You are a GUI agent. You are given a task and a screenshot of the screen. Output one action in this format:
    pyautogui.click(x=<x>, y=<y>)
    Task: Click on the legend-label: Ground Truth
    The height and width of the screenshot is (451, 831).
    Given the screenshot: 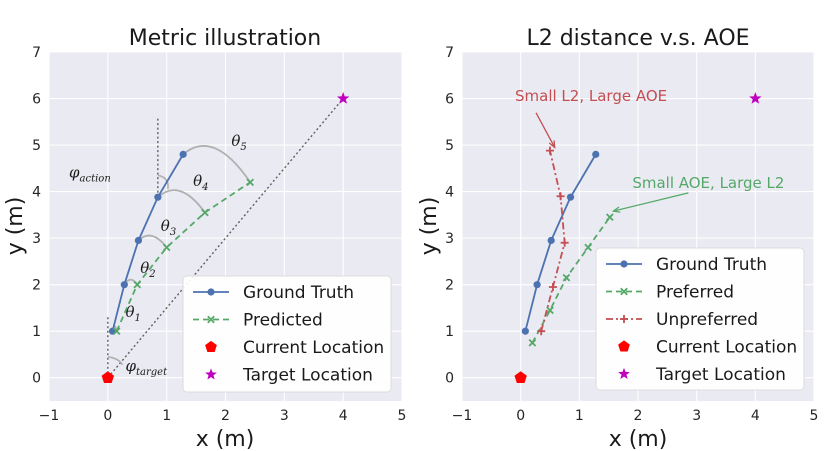 What is the action you would take?
    pyautogui.click(x=298, y=293)
    